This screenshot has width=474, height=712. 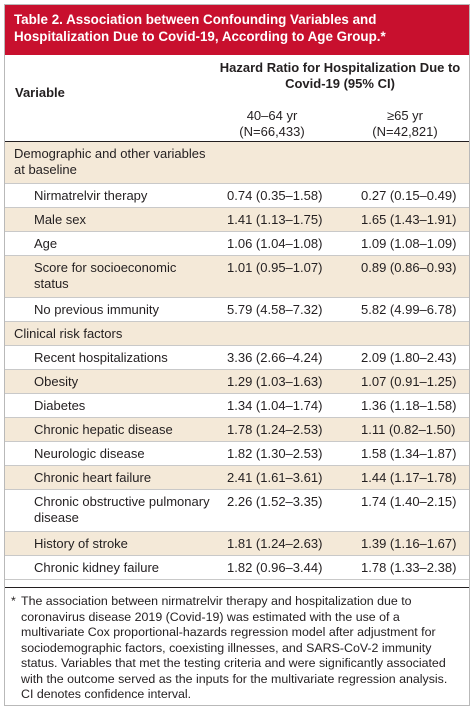 What do you see at coordinates (272, 115) in the screenshot?
I see `age-40-64-label: 40–64 yr` at bounding box center [272, 115].